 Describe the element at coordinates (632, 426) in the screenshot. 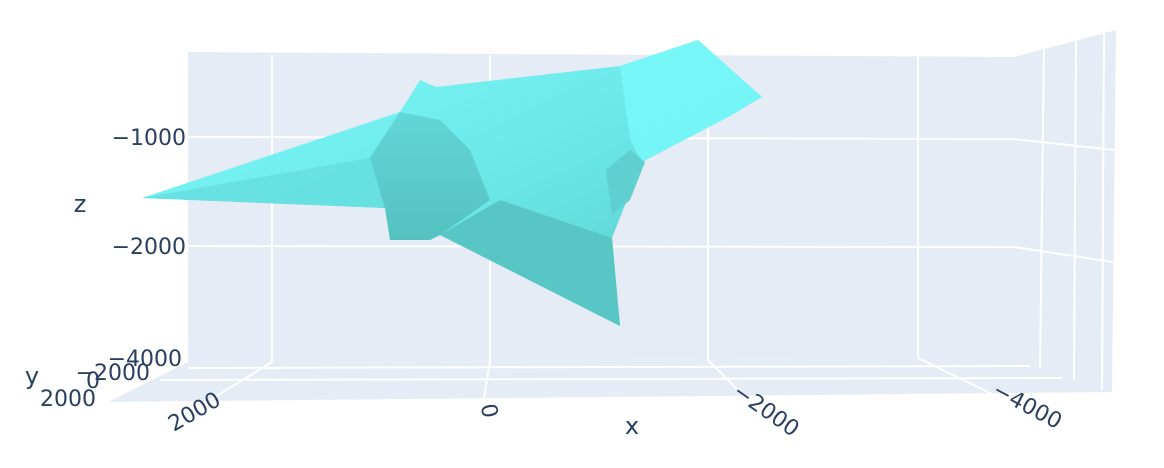

I see `x-axis-title: x` at that location.